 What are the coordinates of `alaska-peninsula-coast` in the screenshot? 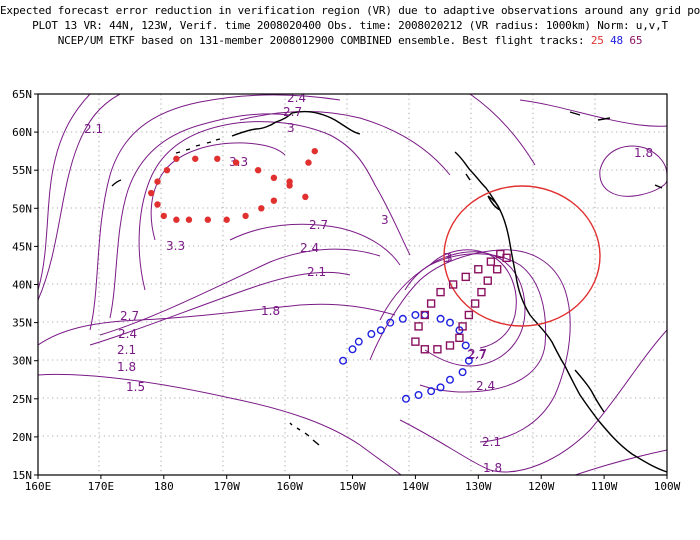 It's located at (262, 124).